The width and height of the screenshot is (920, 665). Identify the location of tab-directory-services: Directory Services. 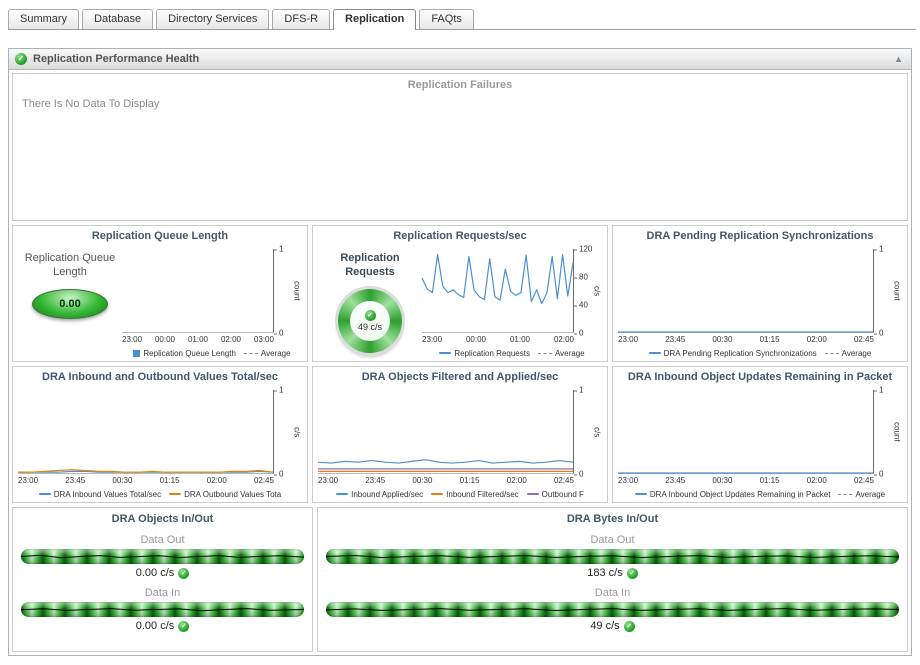
(213, 19).